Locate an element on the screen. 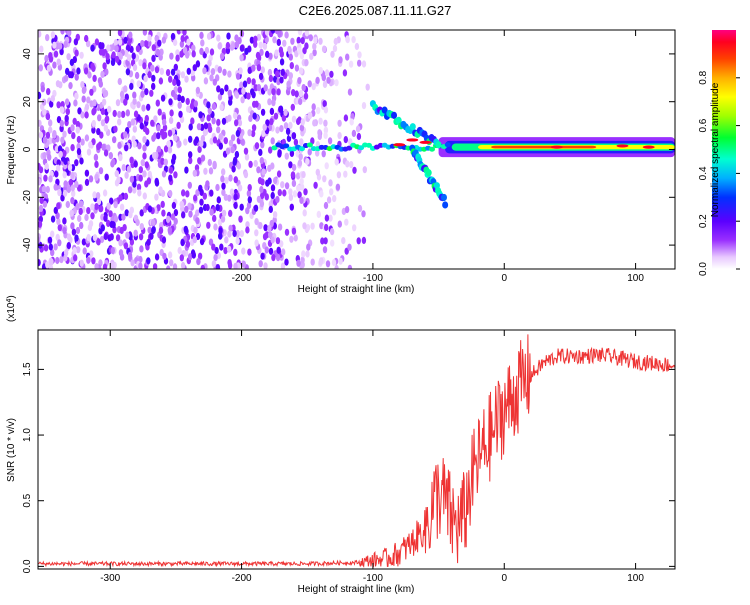 The width and height of the screenshot is (750, 605). carrier-band-peak is located at coordinates (544, 147).